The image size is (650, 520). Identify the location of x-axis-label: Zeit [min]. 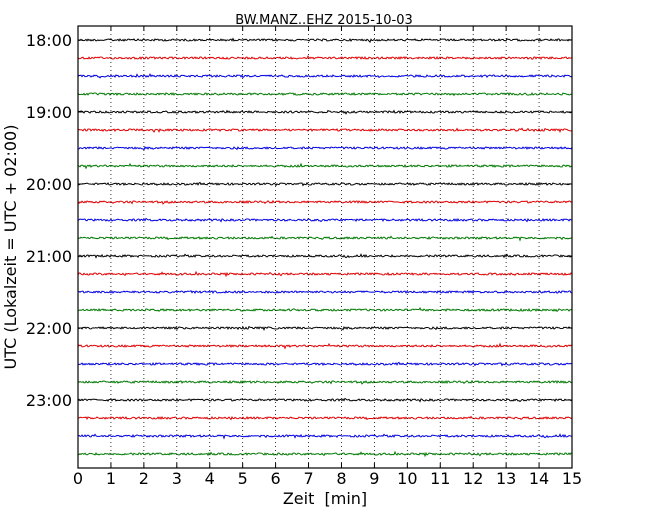
(325, 498).